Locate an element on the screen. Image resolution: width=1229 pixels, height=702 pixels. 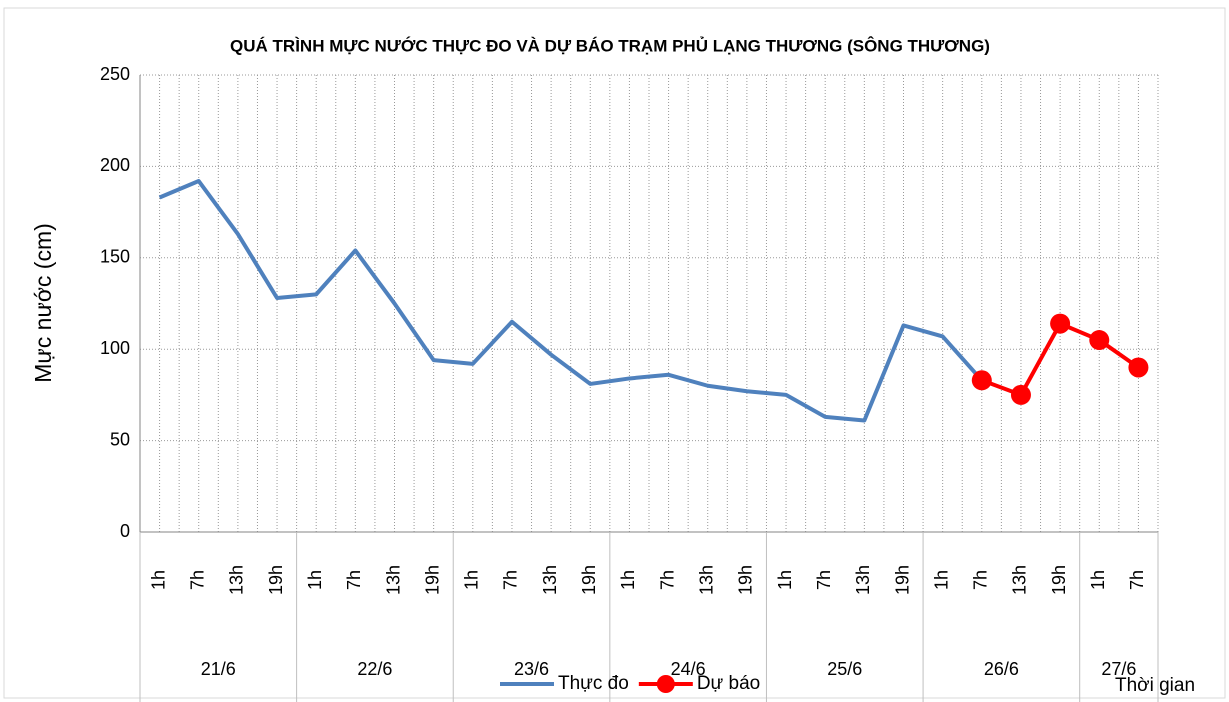
x-group-label: 26/6 is located at coordinates (1001, 669).